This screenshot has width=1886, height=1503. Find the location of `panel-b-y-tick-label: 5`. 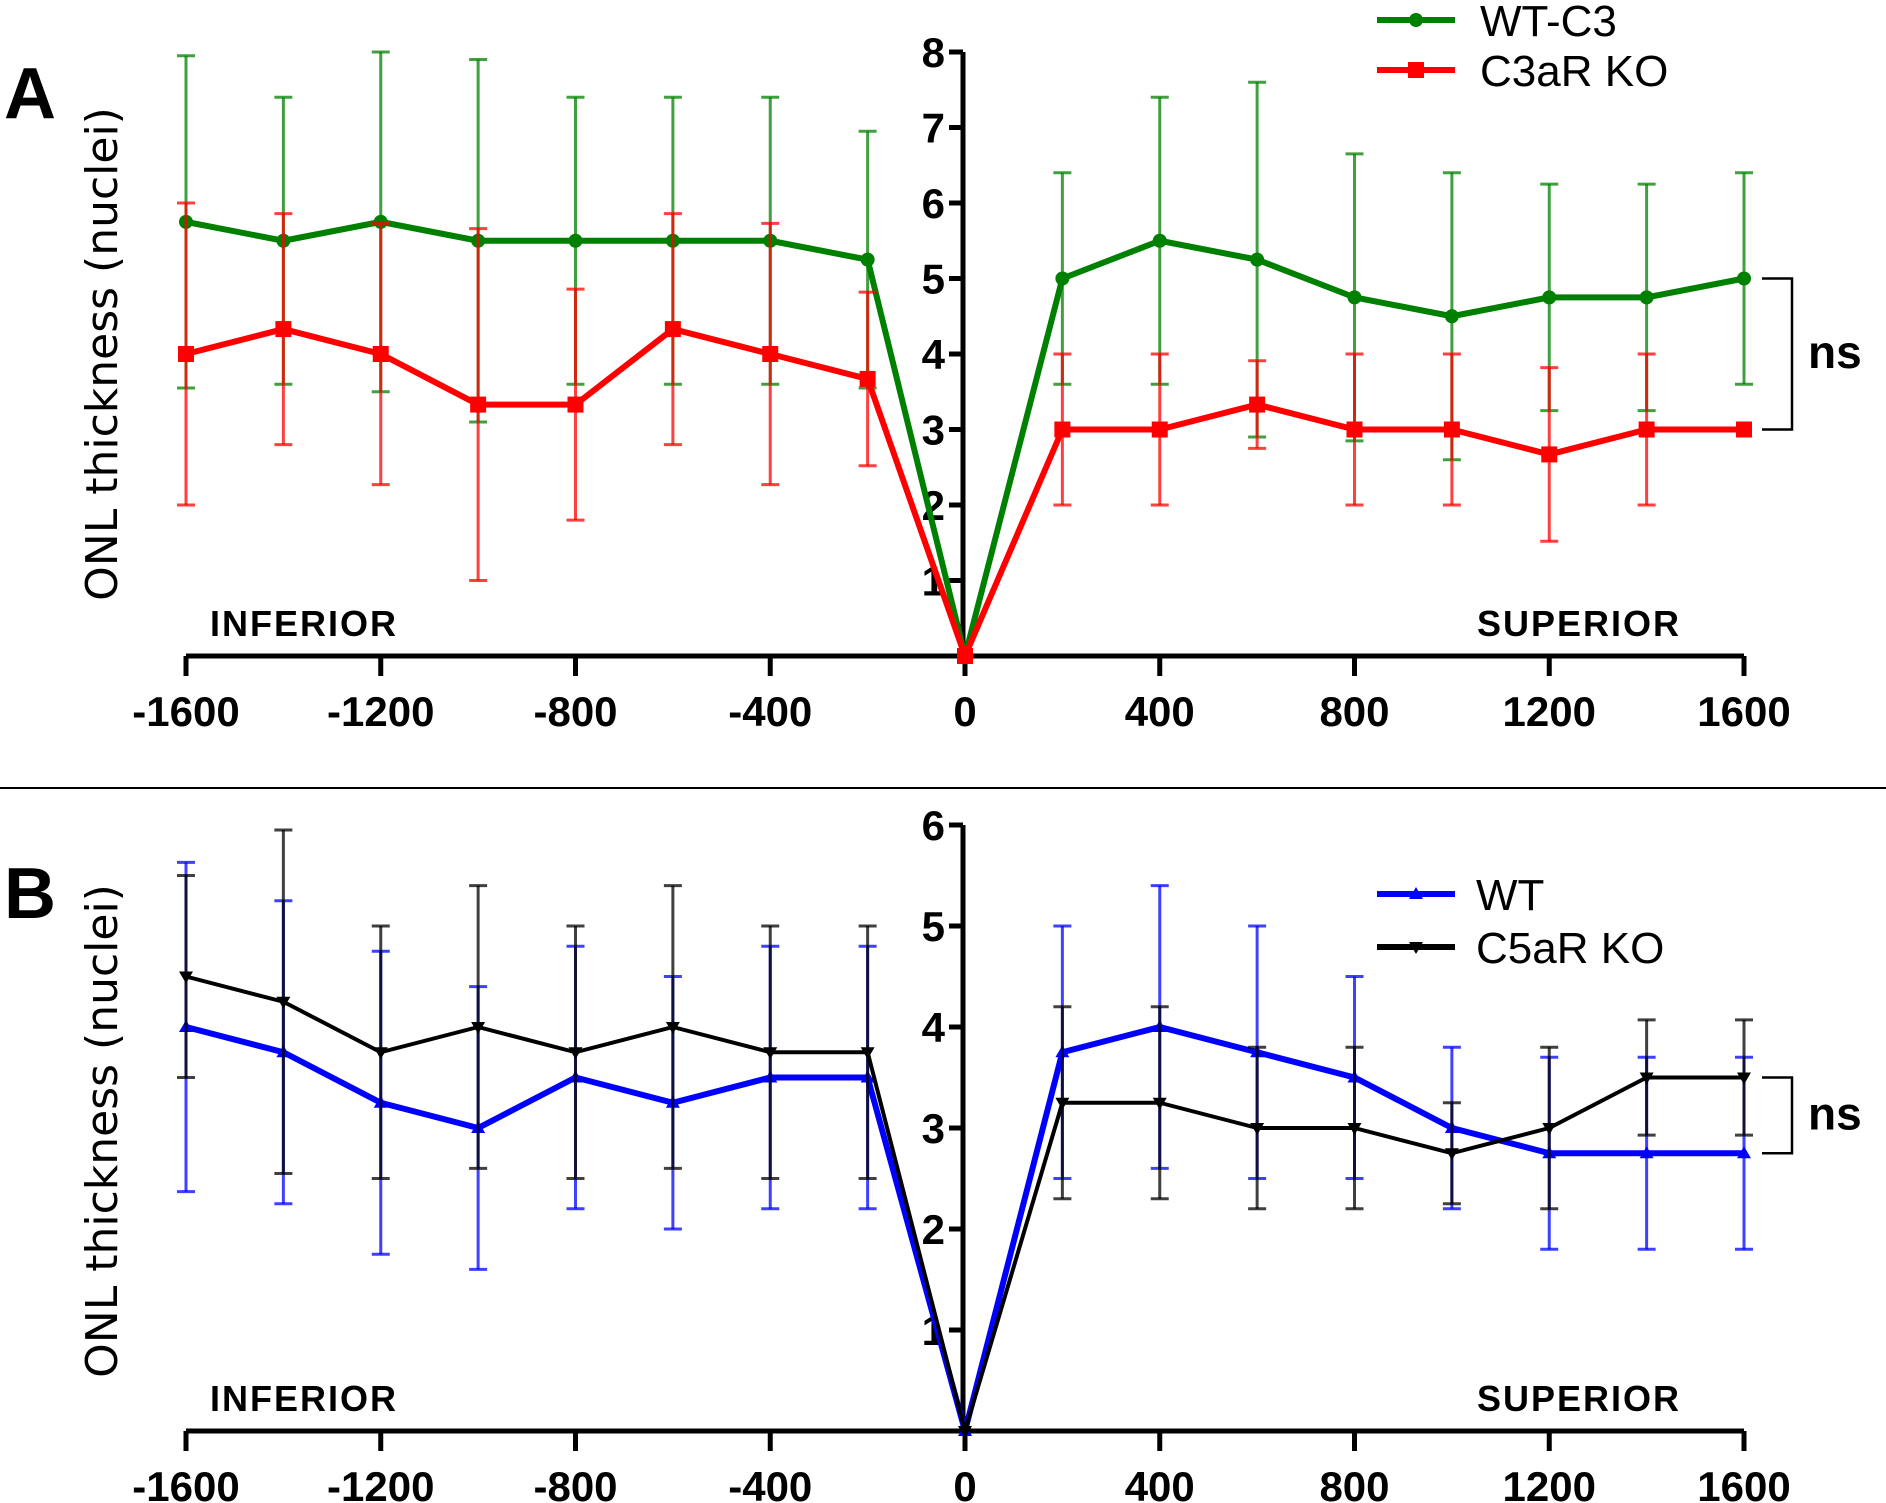

panel-b-y-tick-label: 5 is located at coordinates (933, 926).